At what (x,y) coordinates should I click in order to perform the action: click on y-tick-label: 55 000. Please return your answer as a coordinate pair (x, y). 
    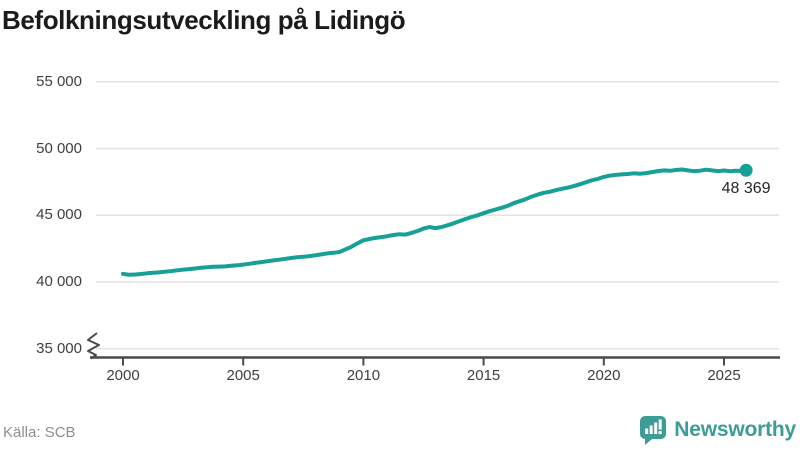
    Looking at the image, I should click on (59, 81).